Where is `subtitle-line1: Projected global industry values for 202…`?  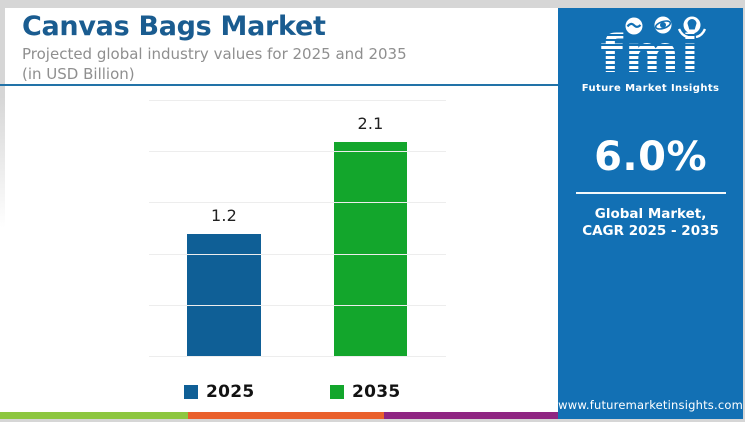
subtitle-line1: Projected global industry values for 202… is located at coordinates (214, 53).